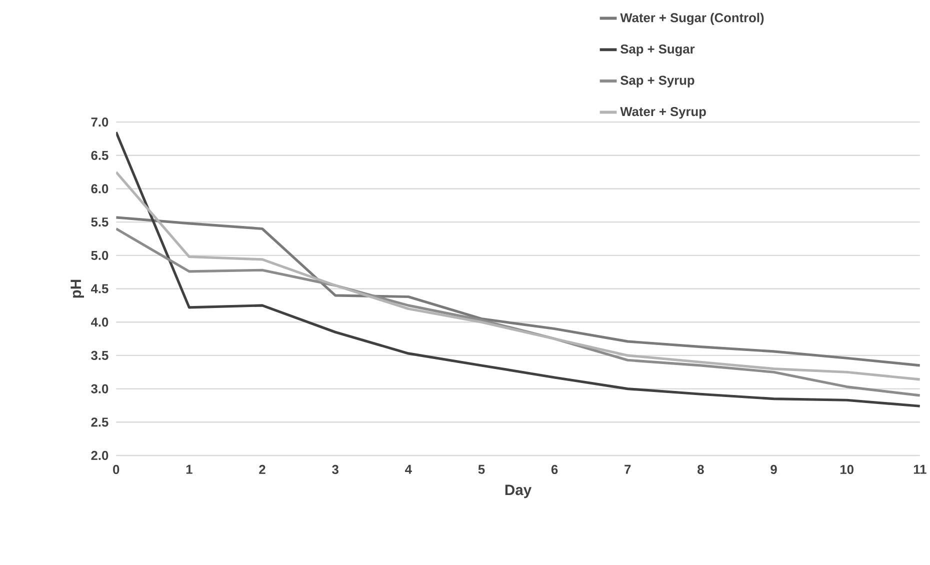 This screenshot has height=565, width=930. I want to click on y-tick-label: 6.5, so click(99, 155).